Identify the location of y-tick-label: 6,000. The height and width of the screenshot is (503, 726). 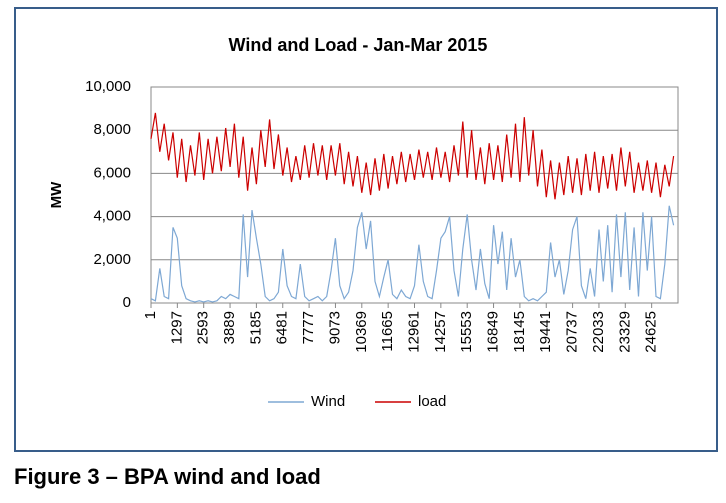
(112, 172).